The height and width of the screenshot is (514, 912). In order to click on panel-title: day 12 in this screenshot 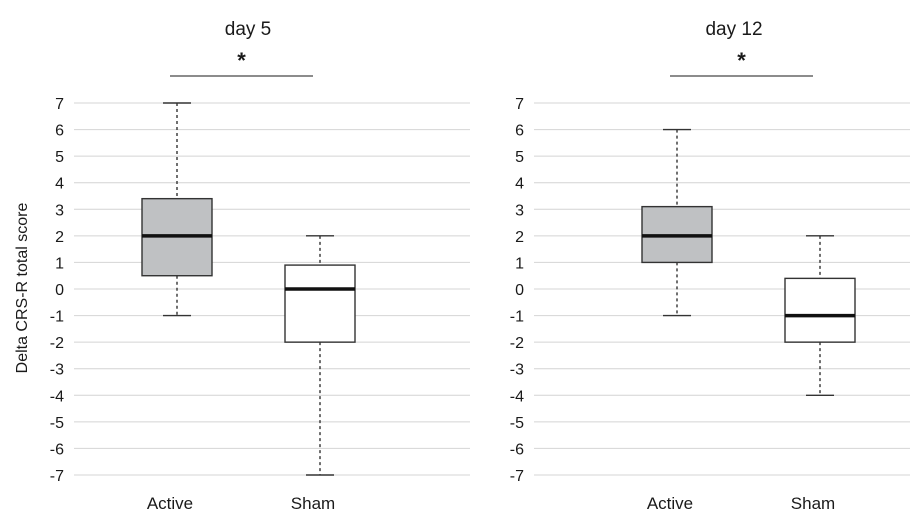, I will do `click(733, 29)`.